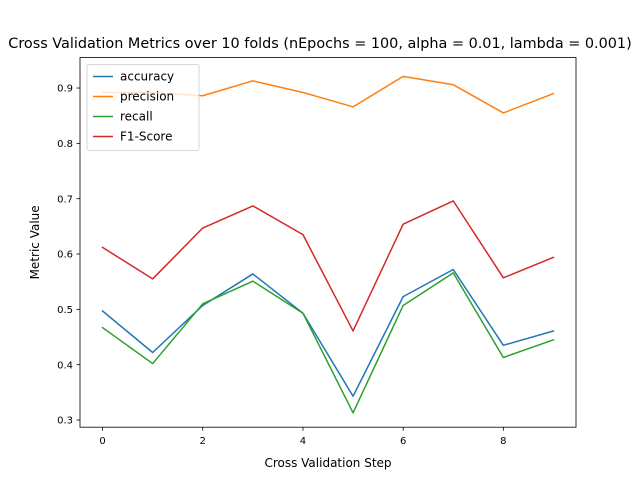 The width and height of the screenshot is (640, 480). What do you see at coordinates (136, 117) in the screenshot?
I see `legend-label: recall` at bounding box center [136, 117].